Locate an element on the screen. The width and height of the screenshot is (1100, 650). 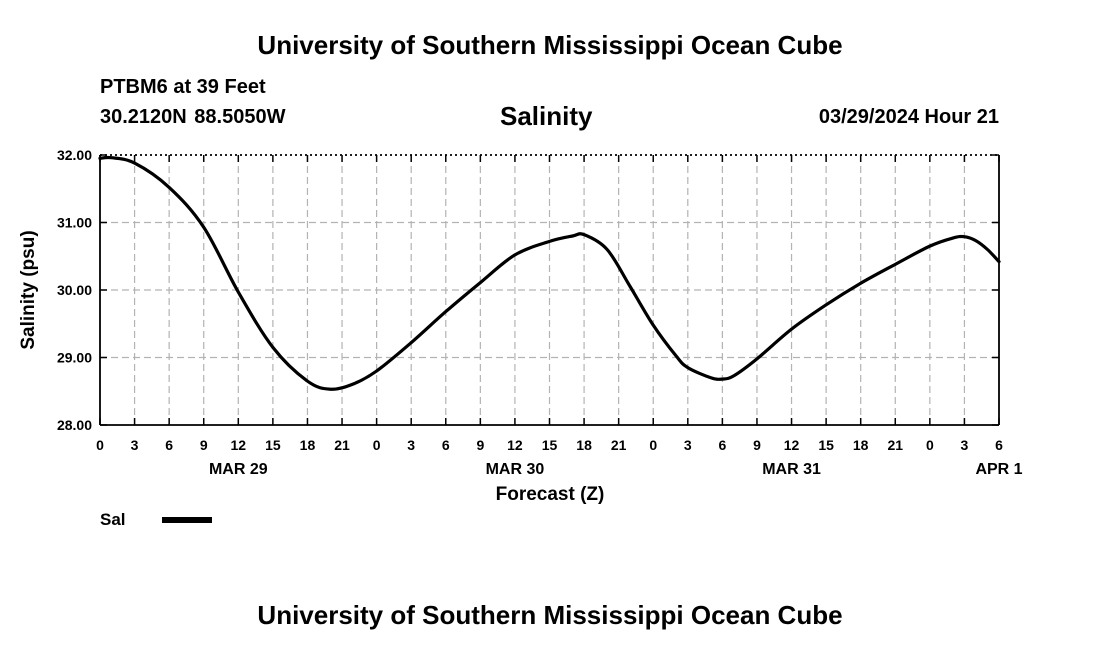
legend-swatch is located at coordinates (187, 520).